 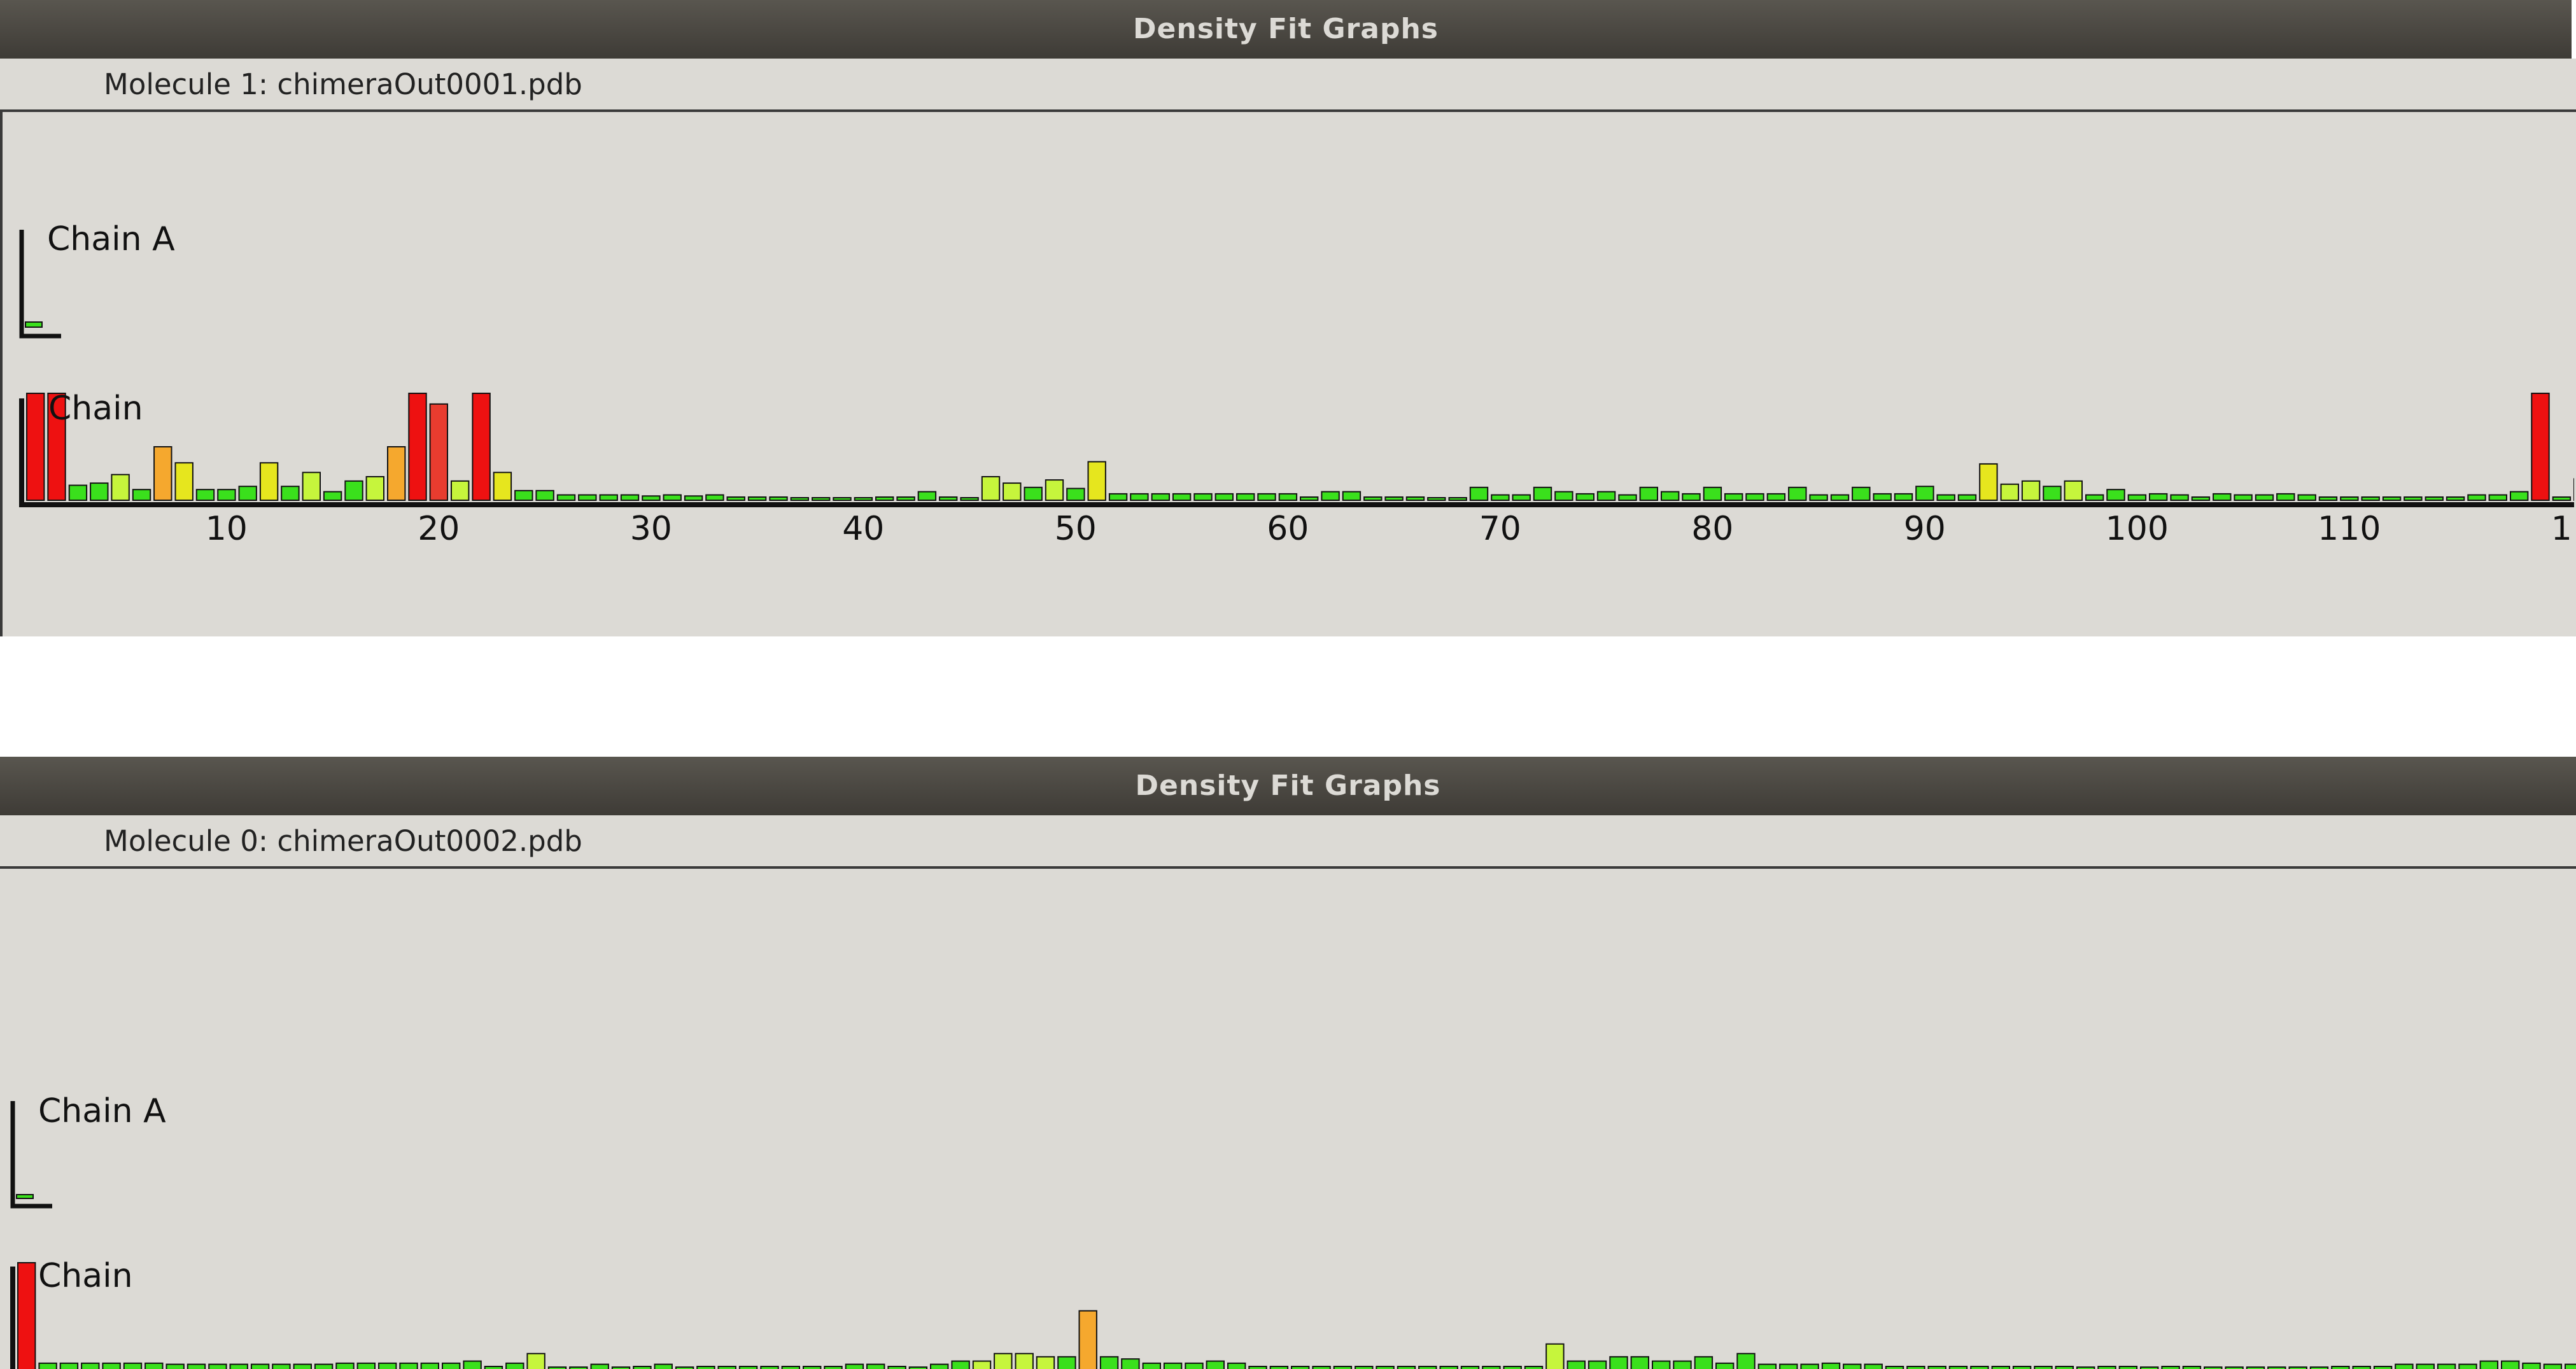 What do you see at coordinates (1286, 29) in the screenshot?
I see `window-title-bar: Density Fit Graphs` at bounding box center [1286, 29].